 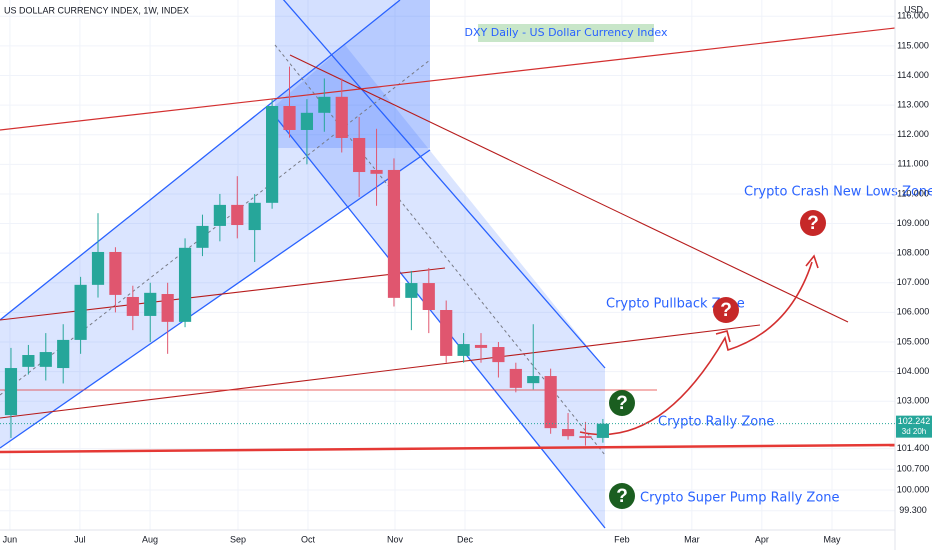 What do you see at coordinates (767, 298) in the screenshot?
I see `arrow-head` at bounding box center [767, 298].